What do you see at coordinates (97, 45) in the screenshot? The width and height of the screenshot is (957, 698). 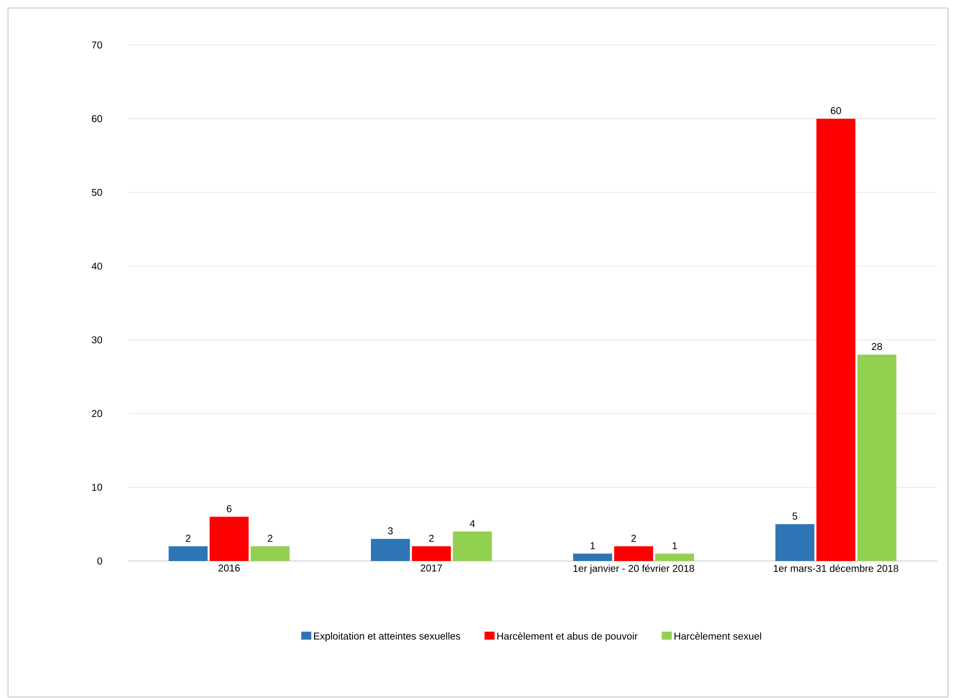 I see `y-tick-label: 70` at bounding box center [97, 45].